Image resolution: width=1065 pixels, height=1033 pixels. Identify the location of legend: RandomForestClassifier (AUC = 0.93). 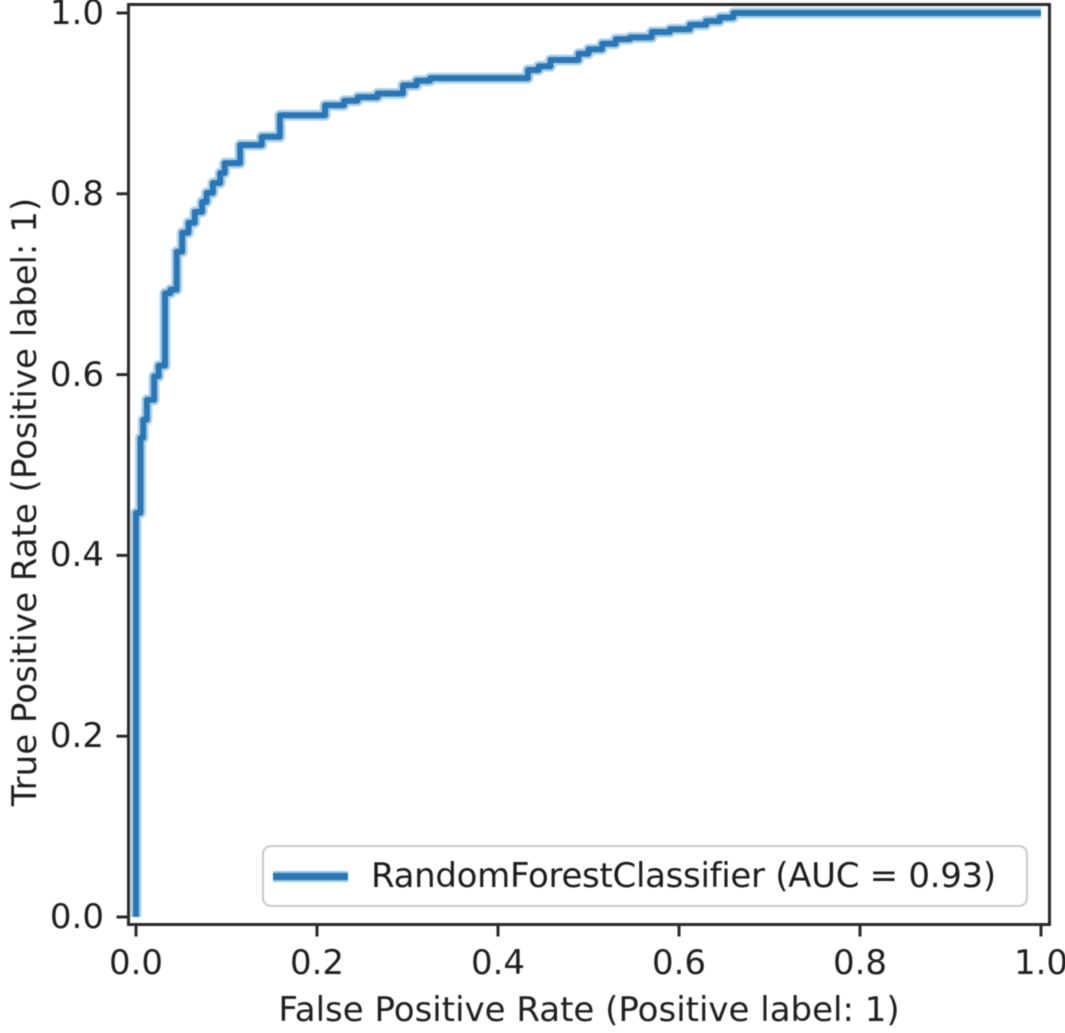
(645, 876).